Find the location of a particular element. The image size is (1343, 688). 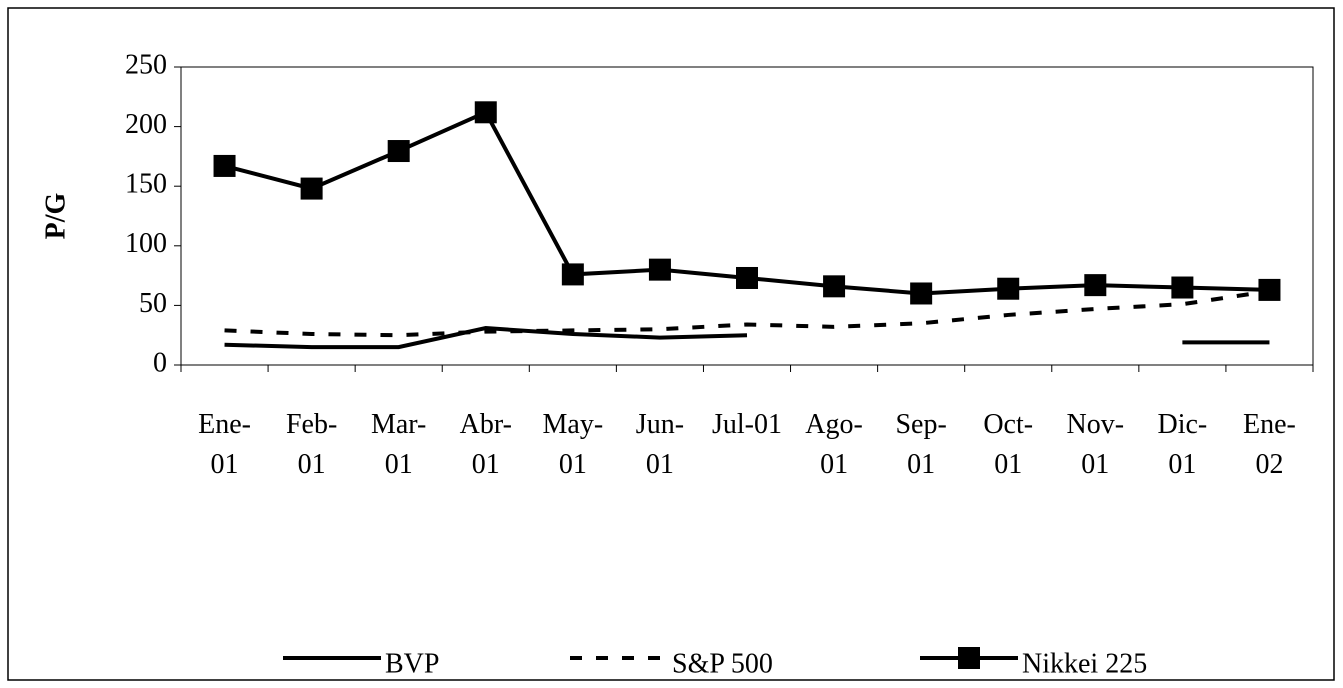

x-tick-label: Jul-01 is located at coordinates (747, 424).